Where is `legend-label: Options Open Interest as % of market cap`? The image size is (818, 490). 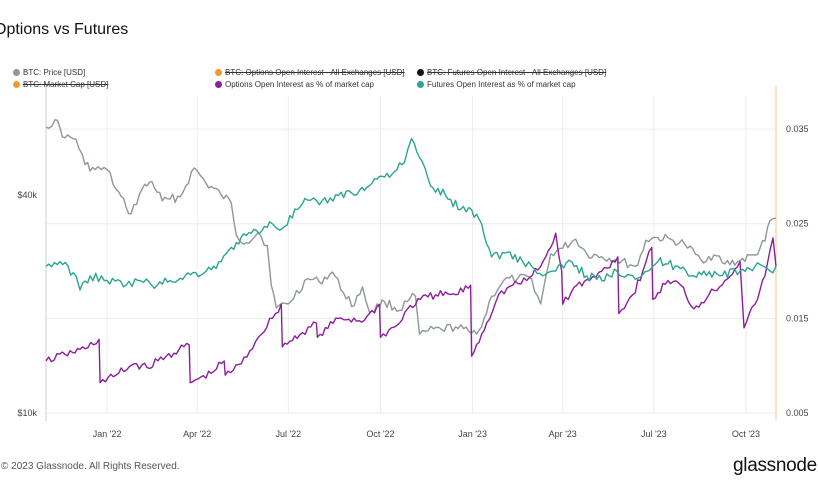 legend-label: Options Open Interest as % of market cap is located at coordinates (299, 84).